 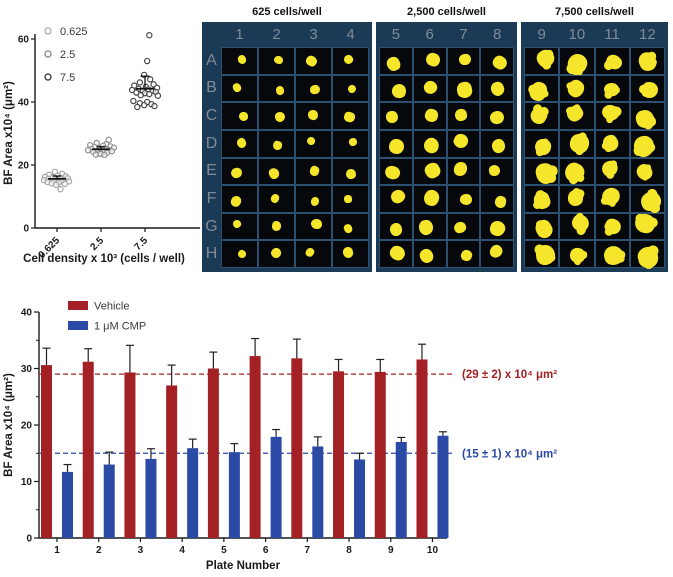 What do you see at coordinates (463, 61) in the screenshot?
I see `well-A7` at bounding box center [463, 61].